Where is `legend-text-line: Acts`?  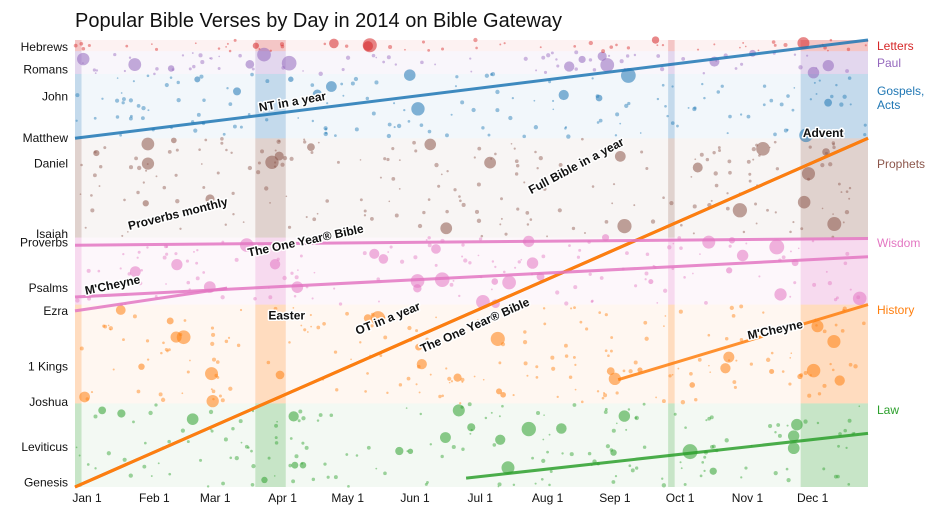
legend-text-line: Acts is located at coordinates (888, 105).